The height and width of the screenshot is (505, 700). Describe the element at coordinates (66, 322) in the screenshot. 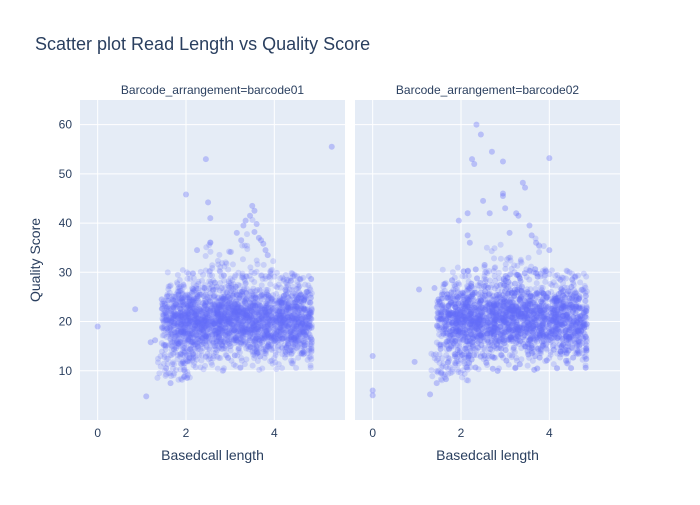

I see `y-tick-label: 20` at that location.